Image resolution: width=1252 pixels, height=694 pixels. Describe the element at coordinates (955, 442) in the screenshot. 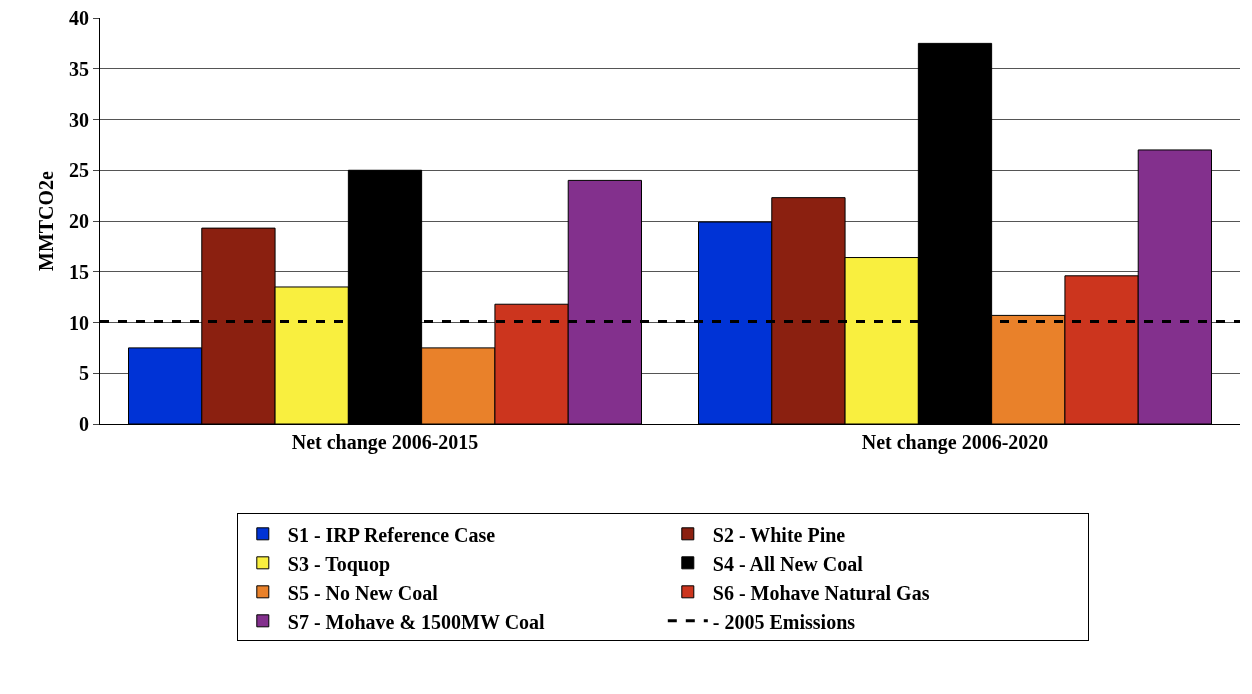

I see `x-tick-label: Net change 2006-2020` at that location.